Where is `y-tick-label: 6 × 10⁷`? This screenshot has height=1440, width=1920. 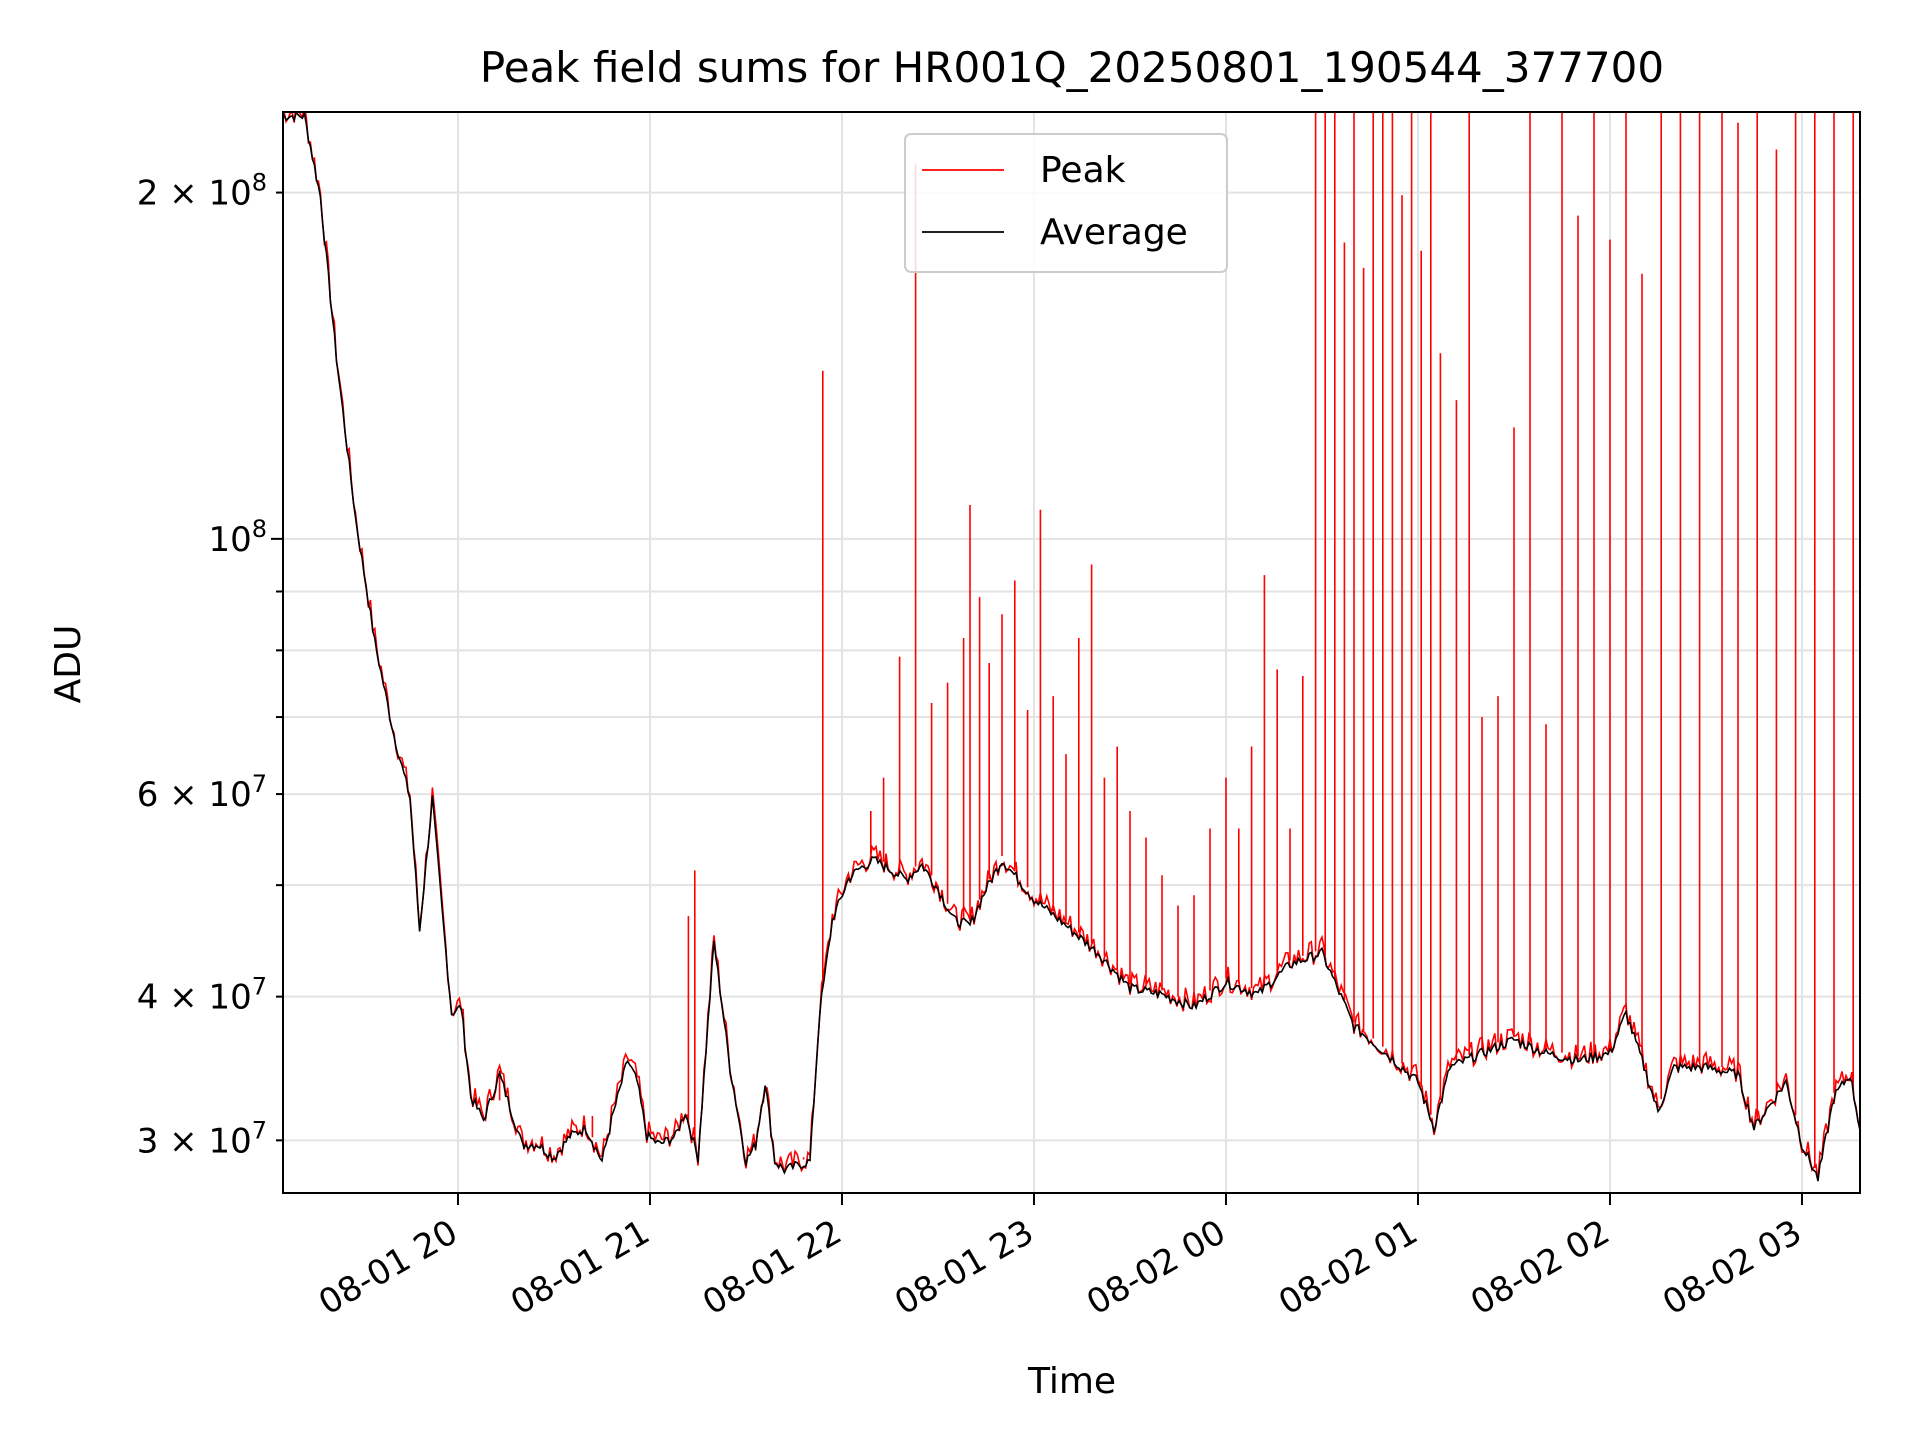 y-tick-label: 6 × 10⁷ is located at coordinates (202, 792).